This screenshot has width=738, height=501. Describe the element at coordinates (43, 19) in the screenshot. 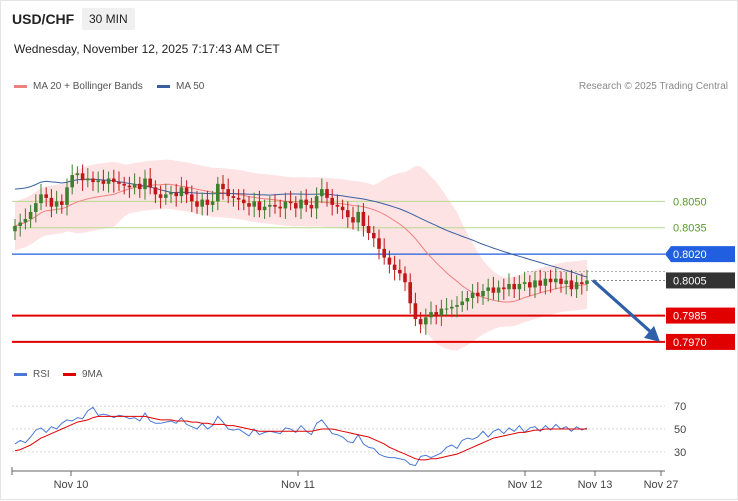

I see `symbol-title: USD/CHF` at that location.